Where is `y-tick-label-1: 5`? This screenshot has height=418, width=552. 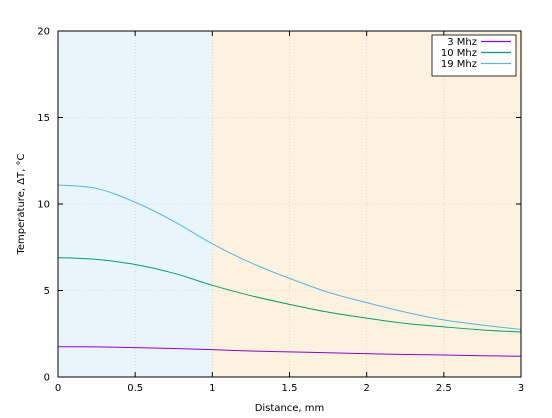
y-tick-label-1: 5 is located at coordinates (47, 291).